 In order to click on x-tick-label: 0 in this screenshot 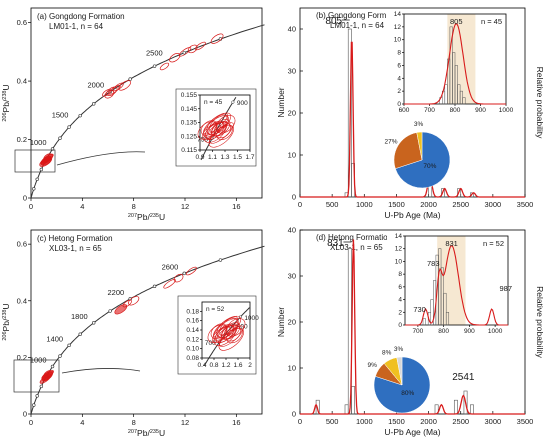, I will do `click(300, 204)`.